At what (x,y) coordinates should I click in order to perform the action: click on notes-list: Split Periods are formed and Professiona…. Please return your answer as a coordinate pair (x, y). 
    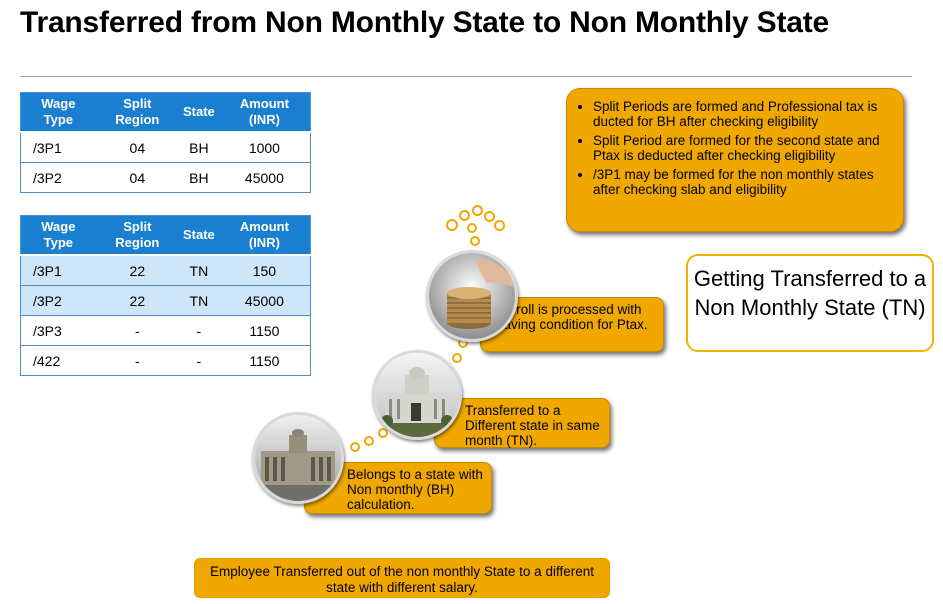
    Looking at the image, I should click on (735, 143).